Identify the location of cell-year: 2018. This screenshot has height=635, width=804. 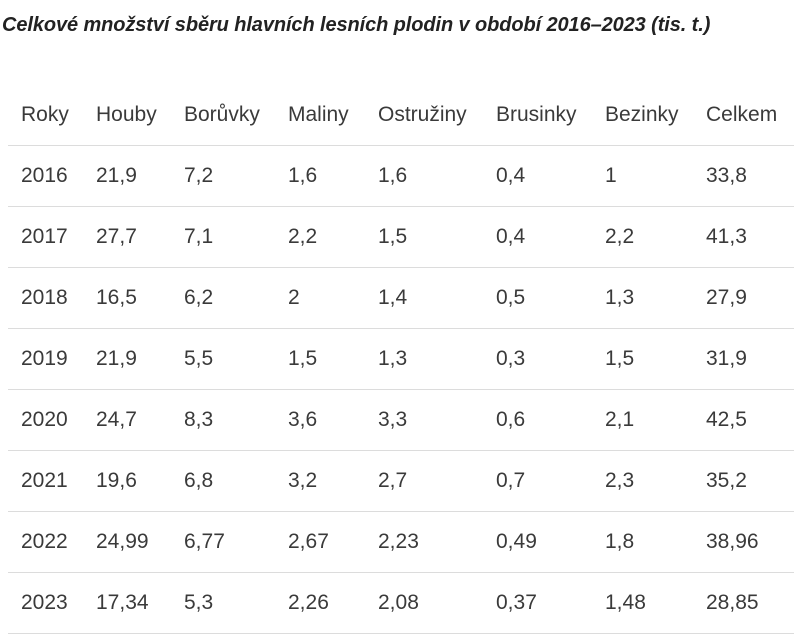
(45, 297).